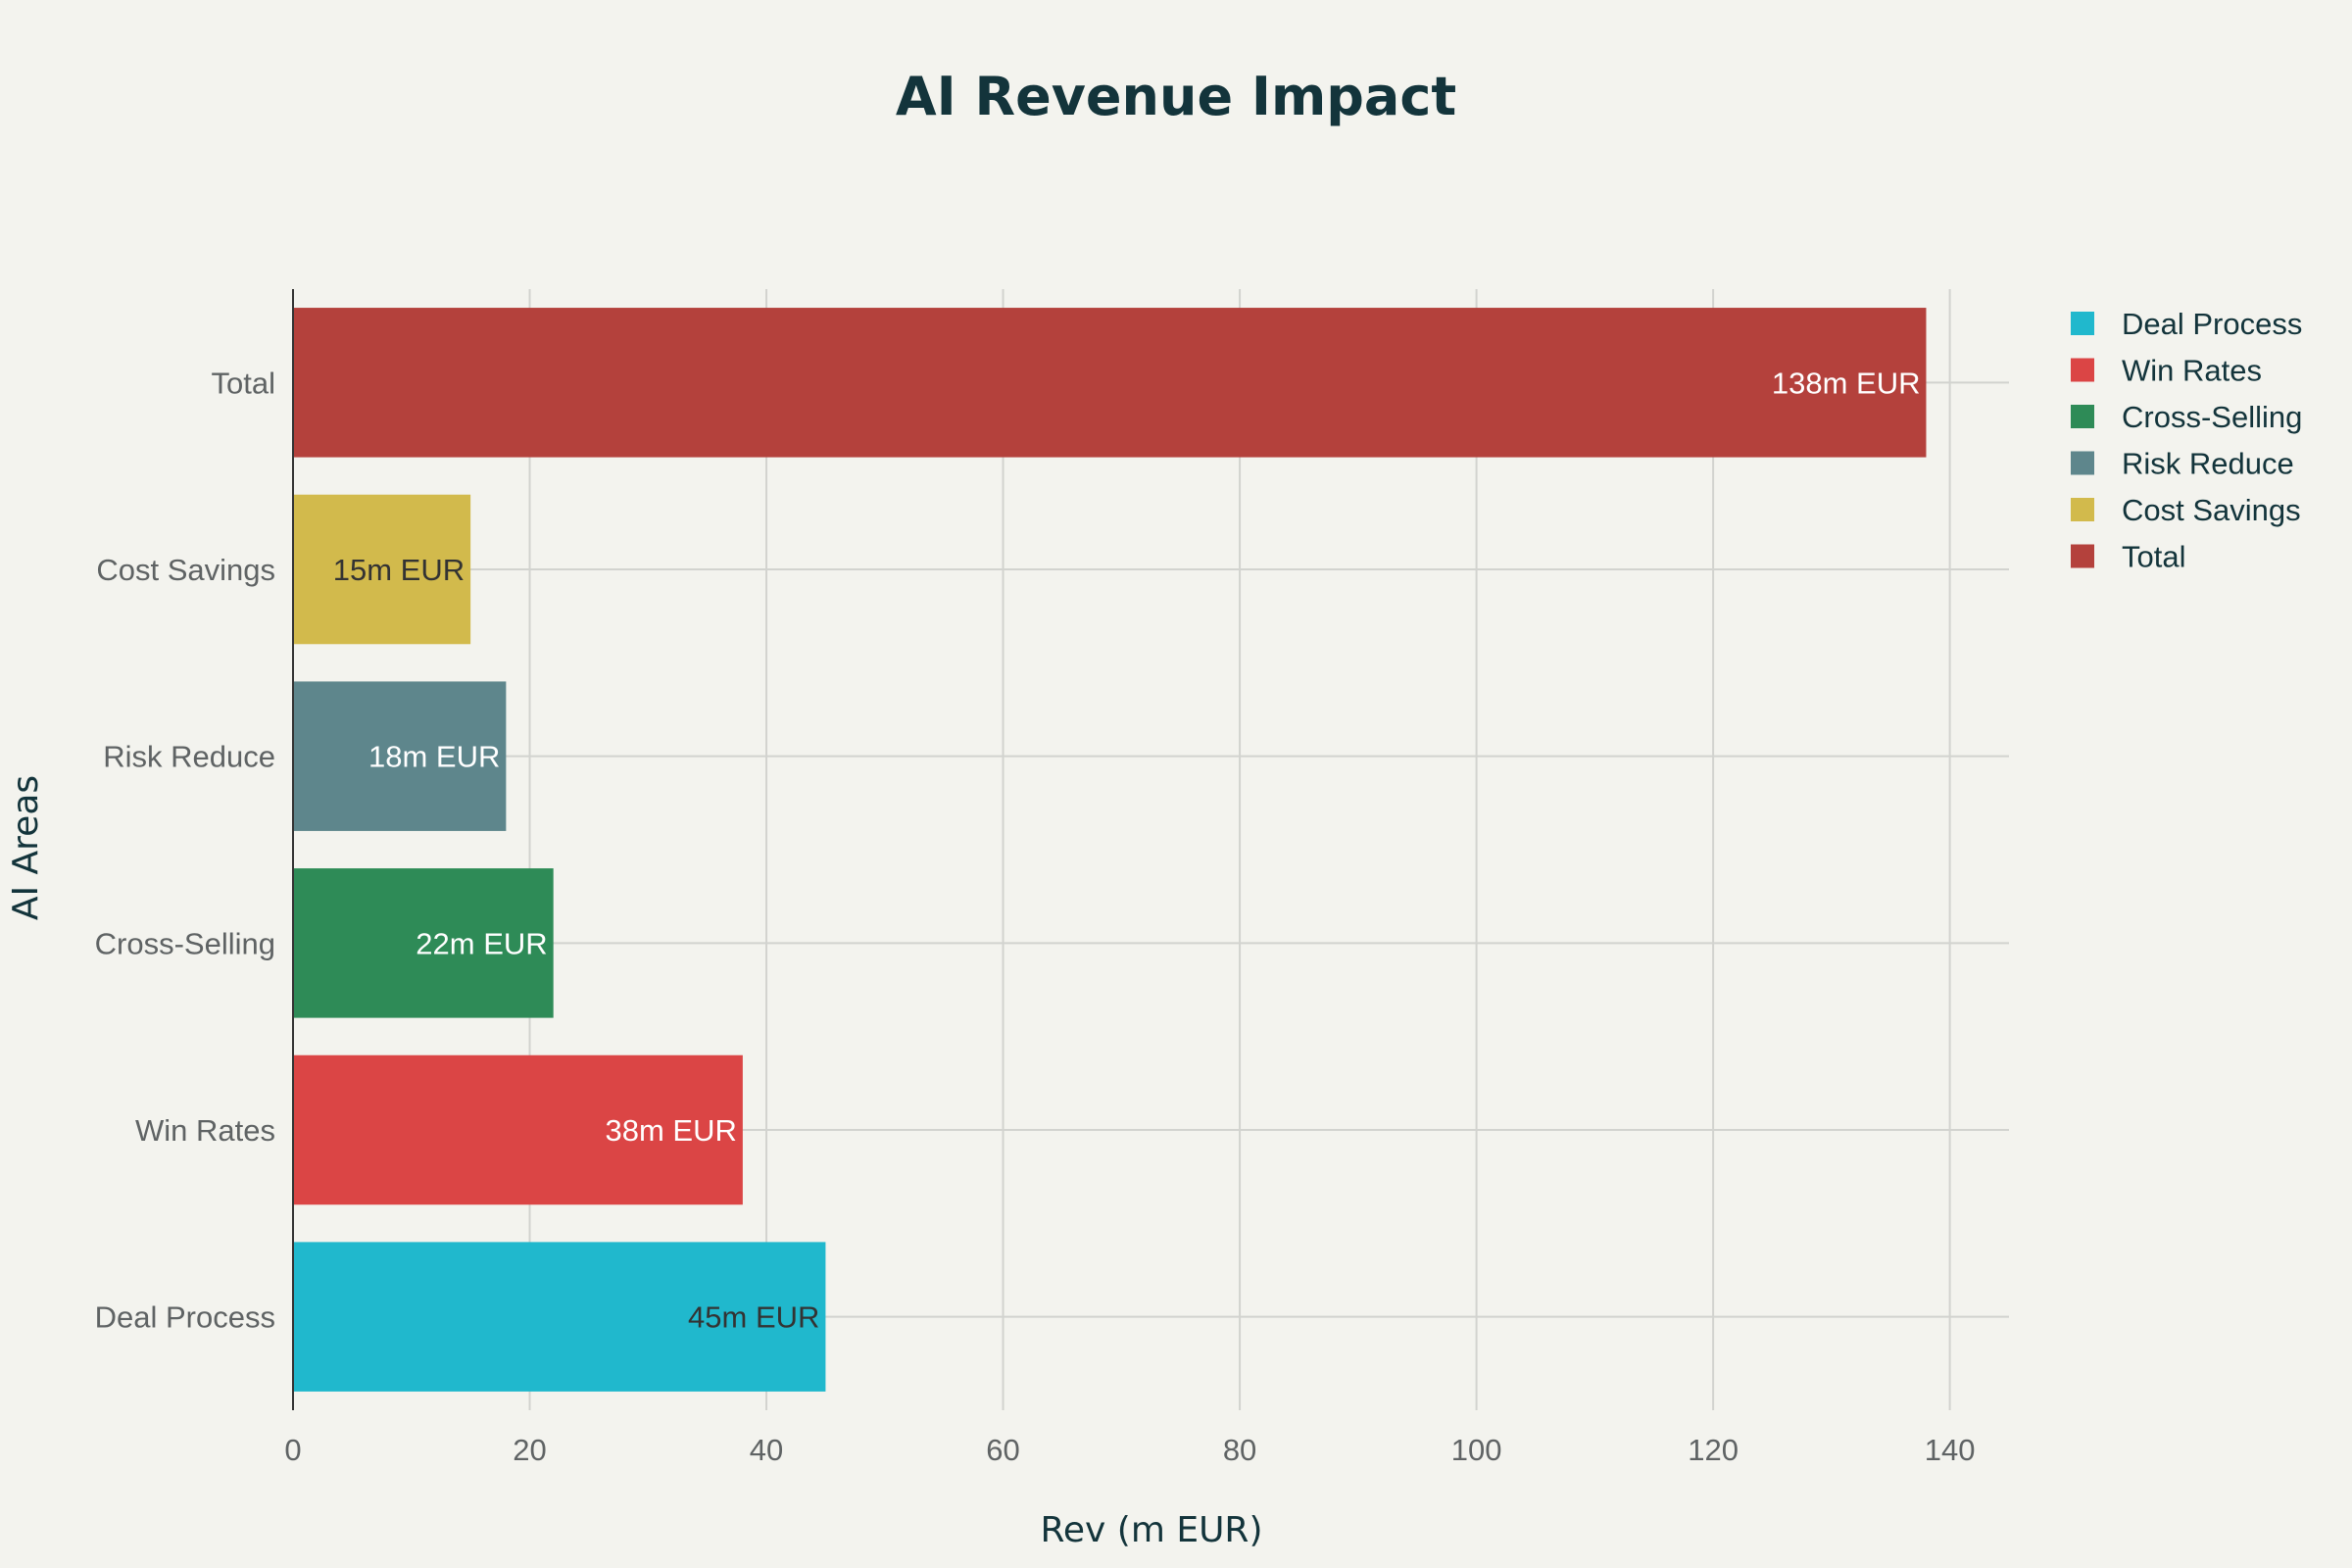  I want to click on x-tick-label: 120, so click(1713, 1450).